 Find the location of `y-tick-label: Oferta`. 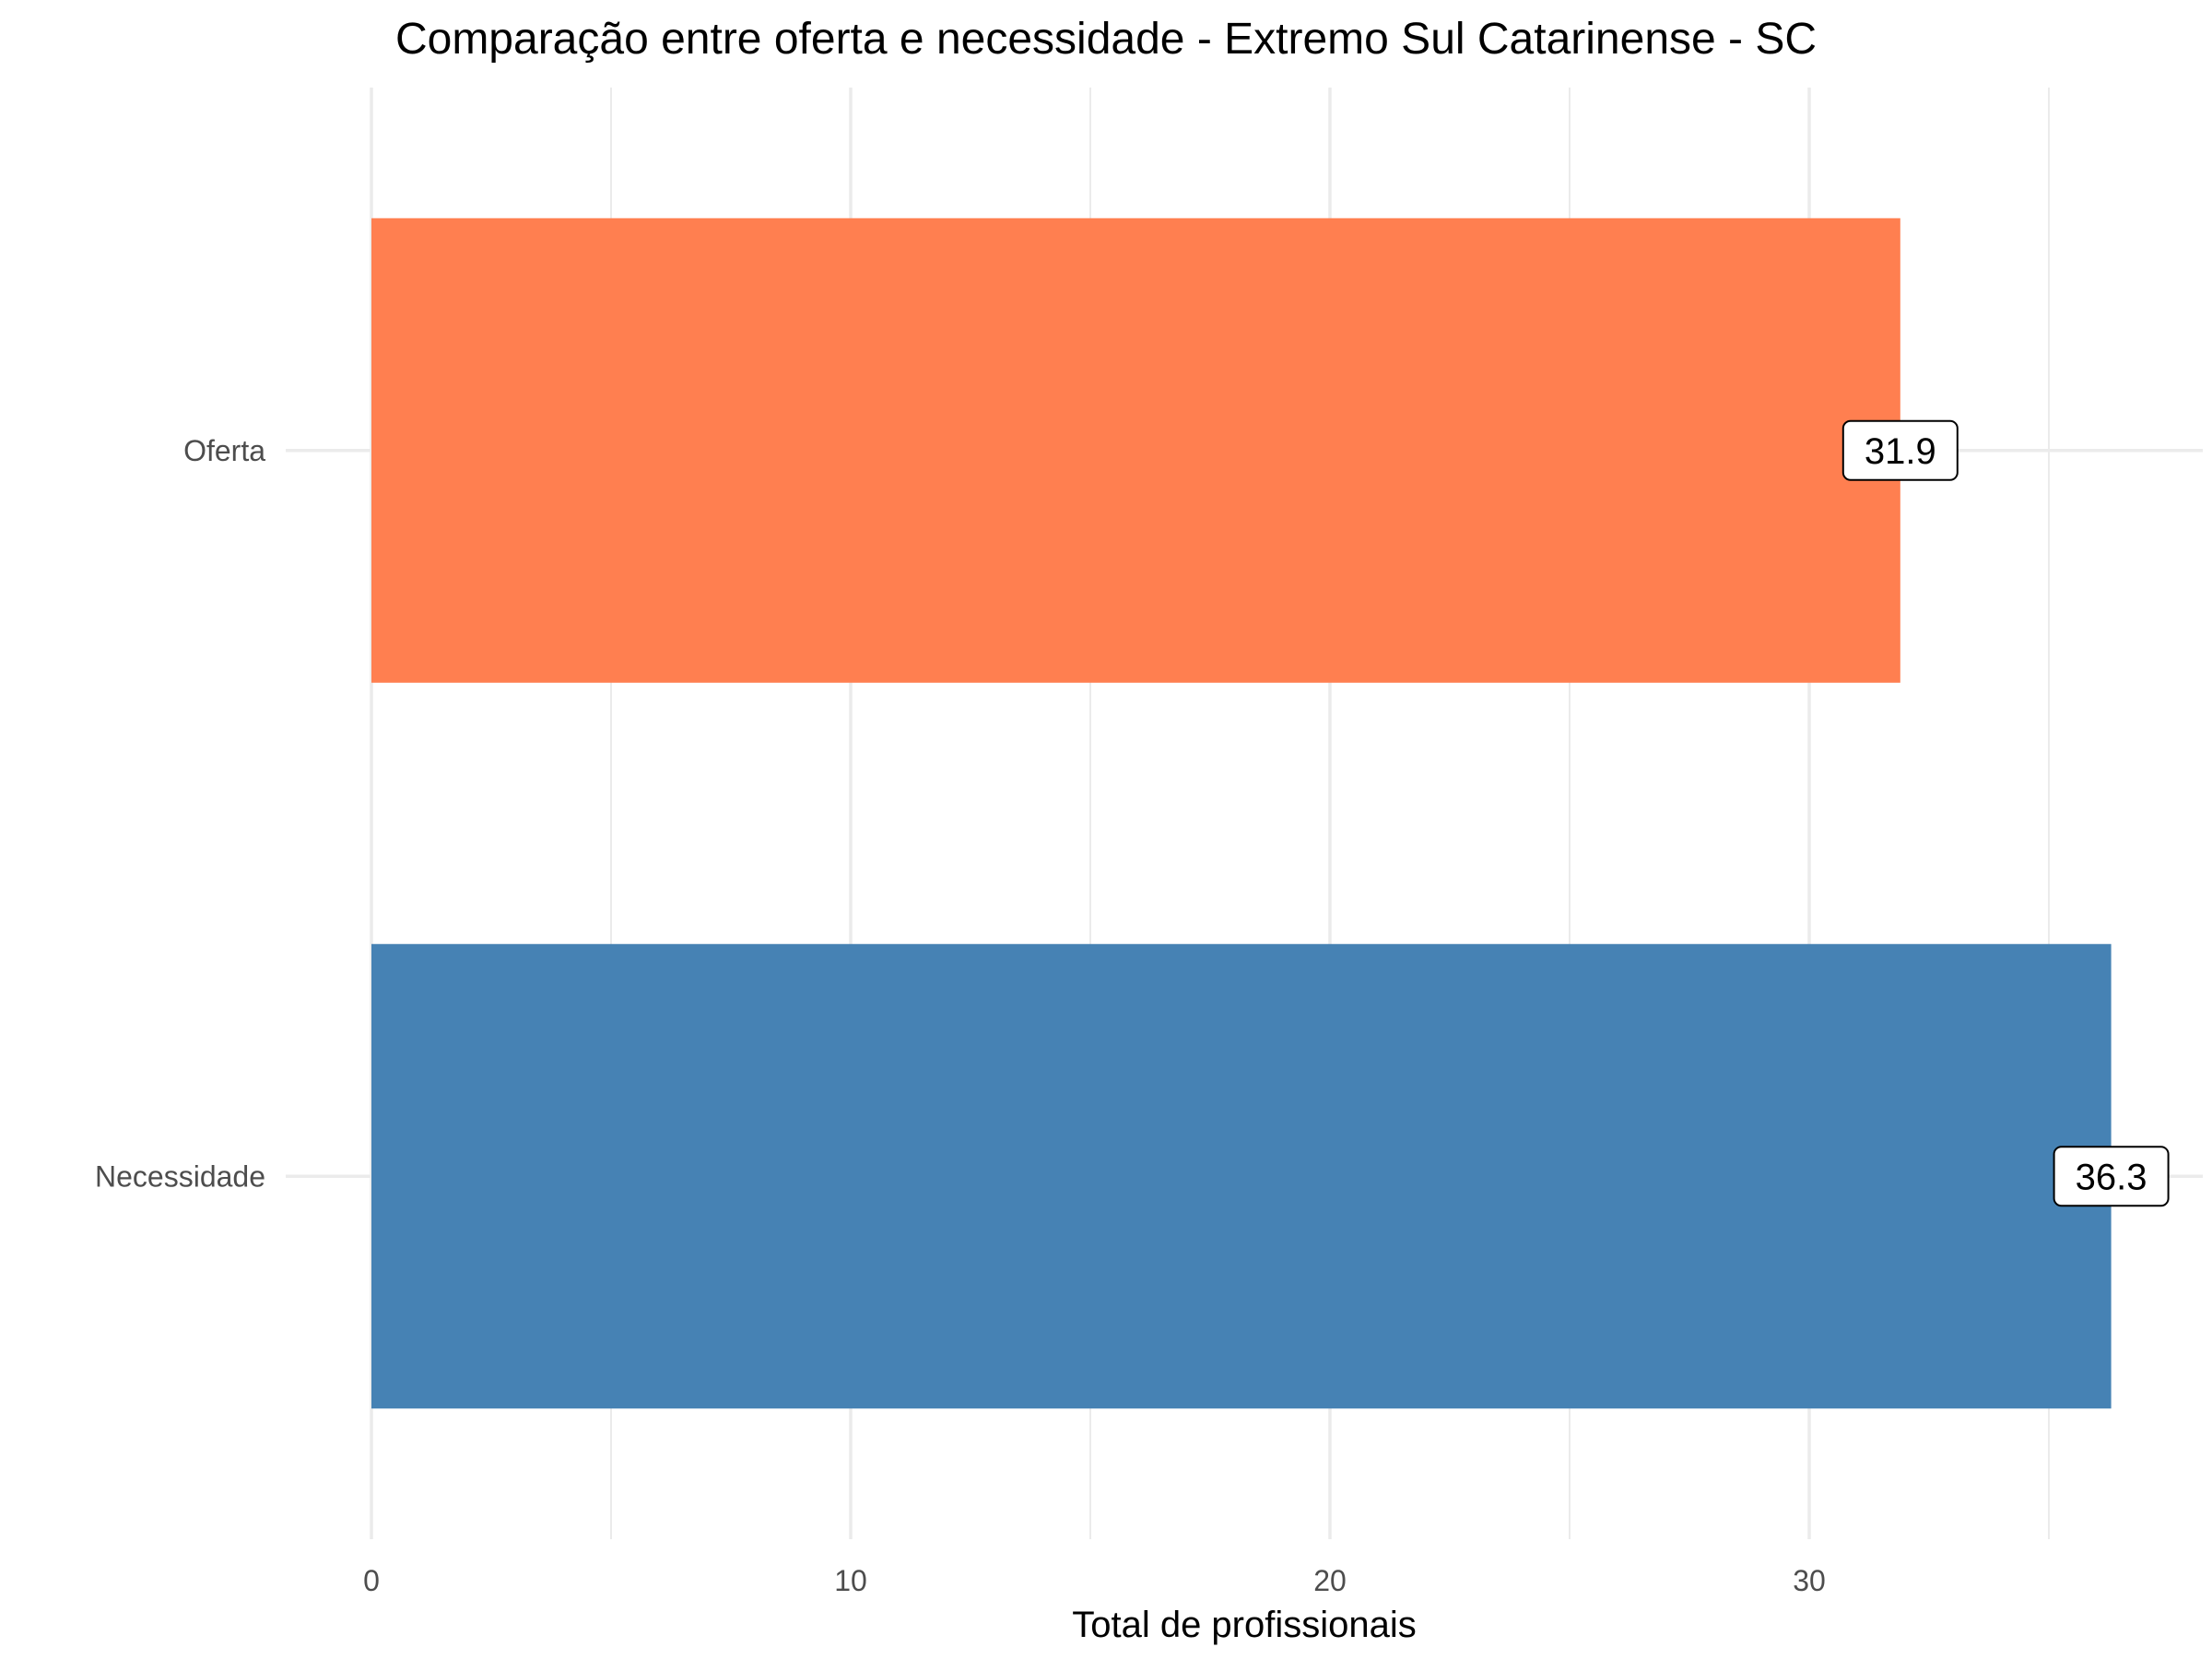

y-tick-label: Oferta is located at coordinates (224, 450).